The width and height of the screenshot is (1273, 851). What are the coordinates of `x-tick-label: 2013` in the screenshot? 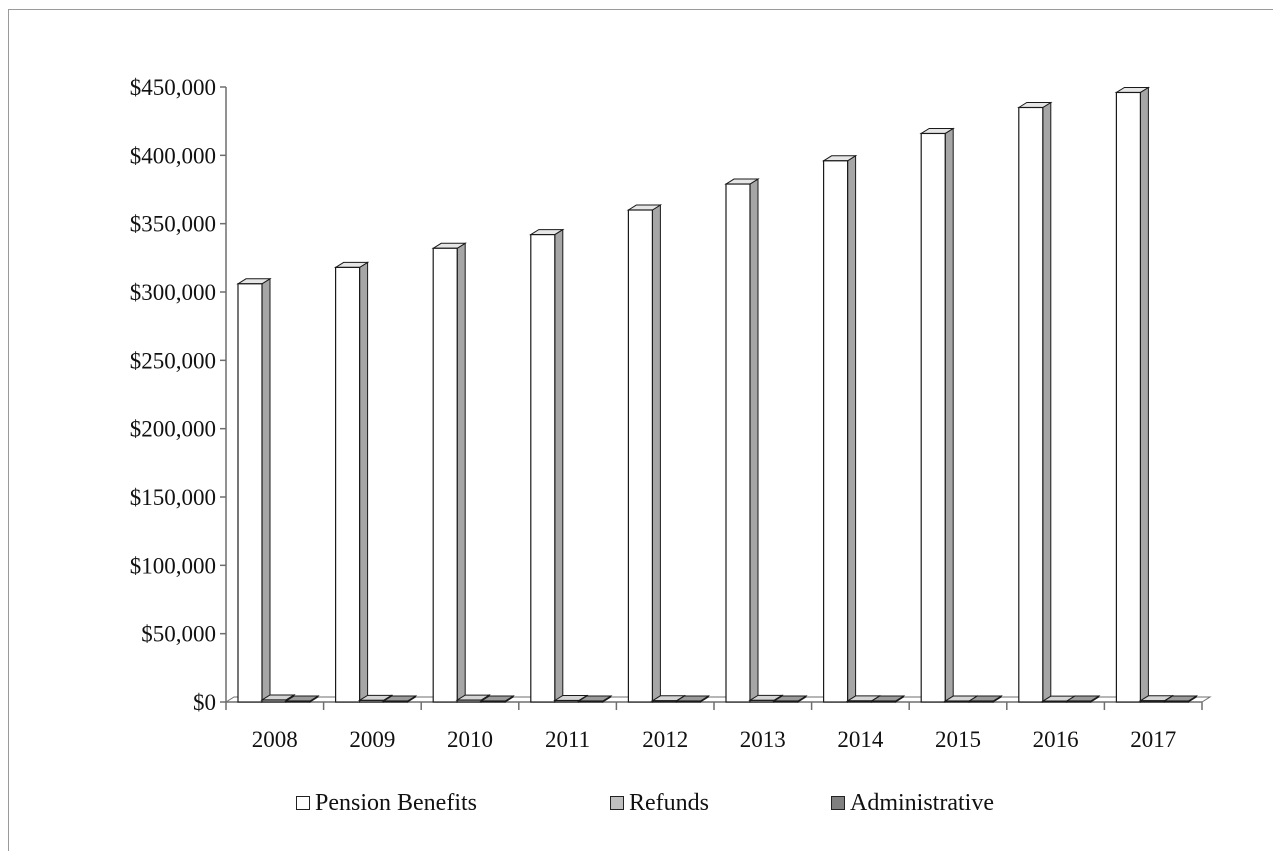 It's located at (763, 739).